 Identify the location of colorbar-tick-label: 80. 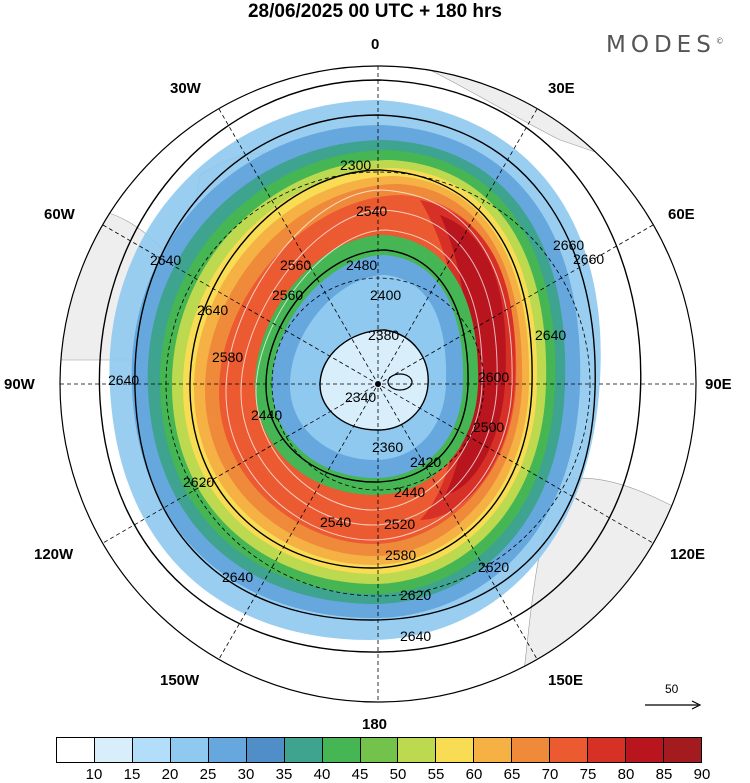
(626, 774).